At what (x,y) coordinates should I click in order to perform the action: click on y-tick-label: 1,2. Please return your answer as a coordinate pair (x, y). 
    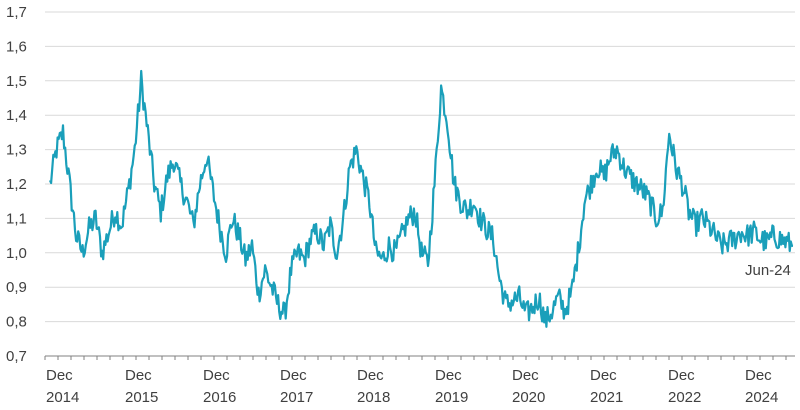
    Looking at the image, I should click on (16, 184).